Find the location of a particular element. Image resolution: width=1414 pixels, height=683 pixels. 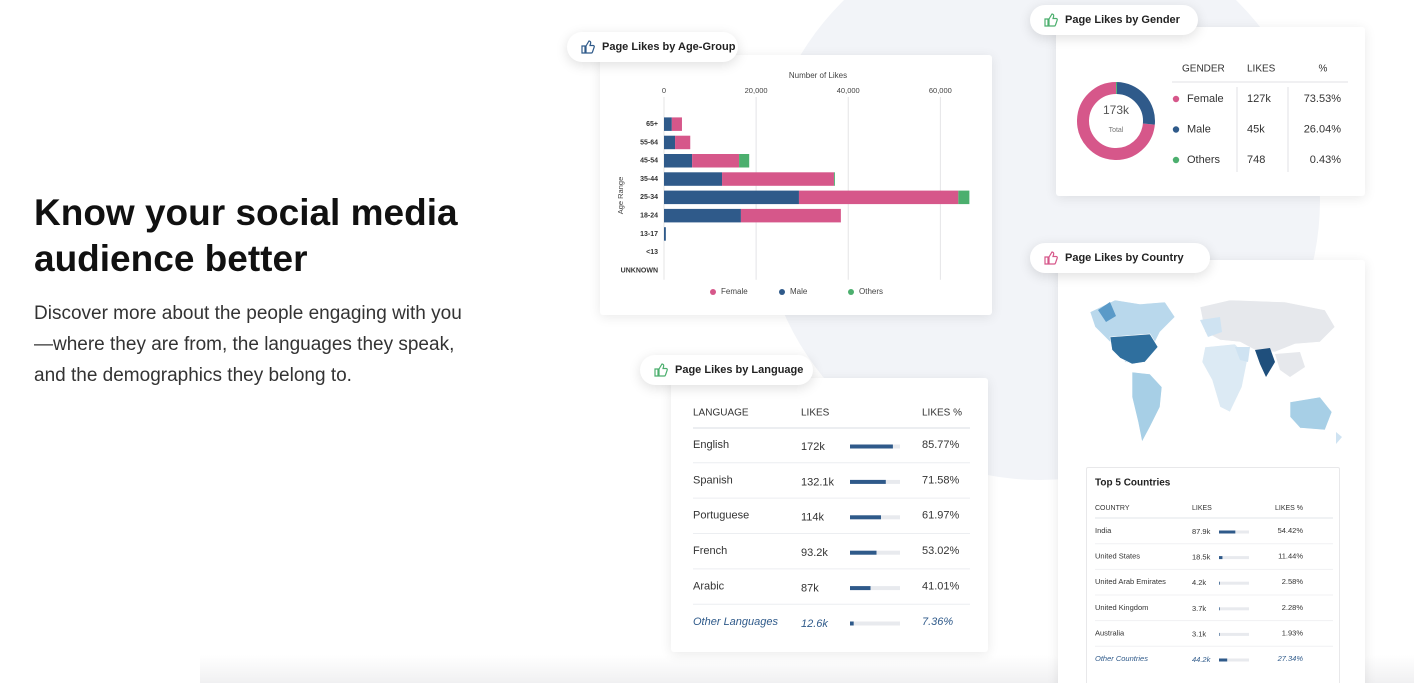

language-likes: 172k is located at coordinates (813, 447).